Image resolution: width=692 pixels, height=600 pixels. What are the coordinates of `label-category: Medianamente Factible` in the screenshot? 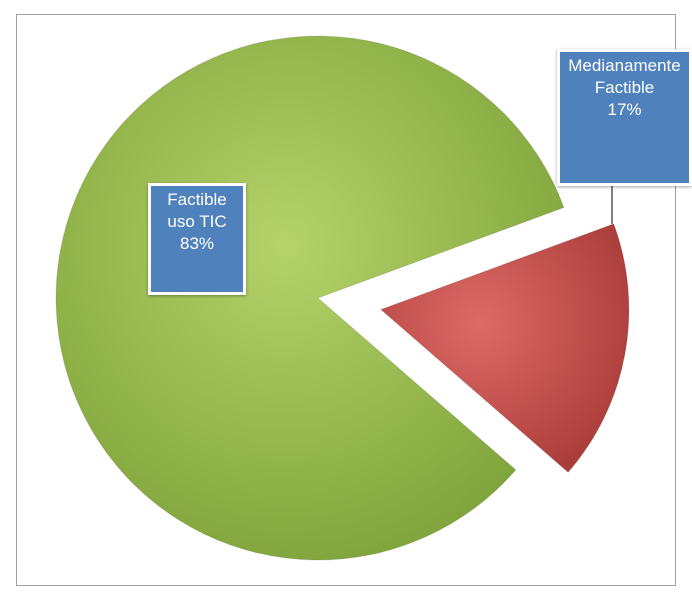 It's located at (624, 76).